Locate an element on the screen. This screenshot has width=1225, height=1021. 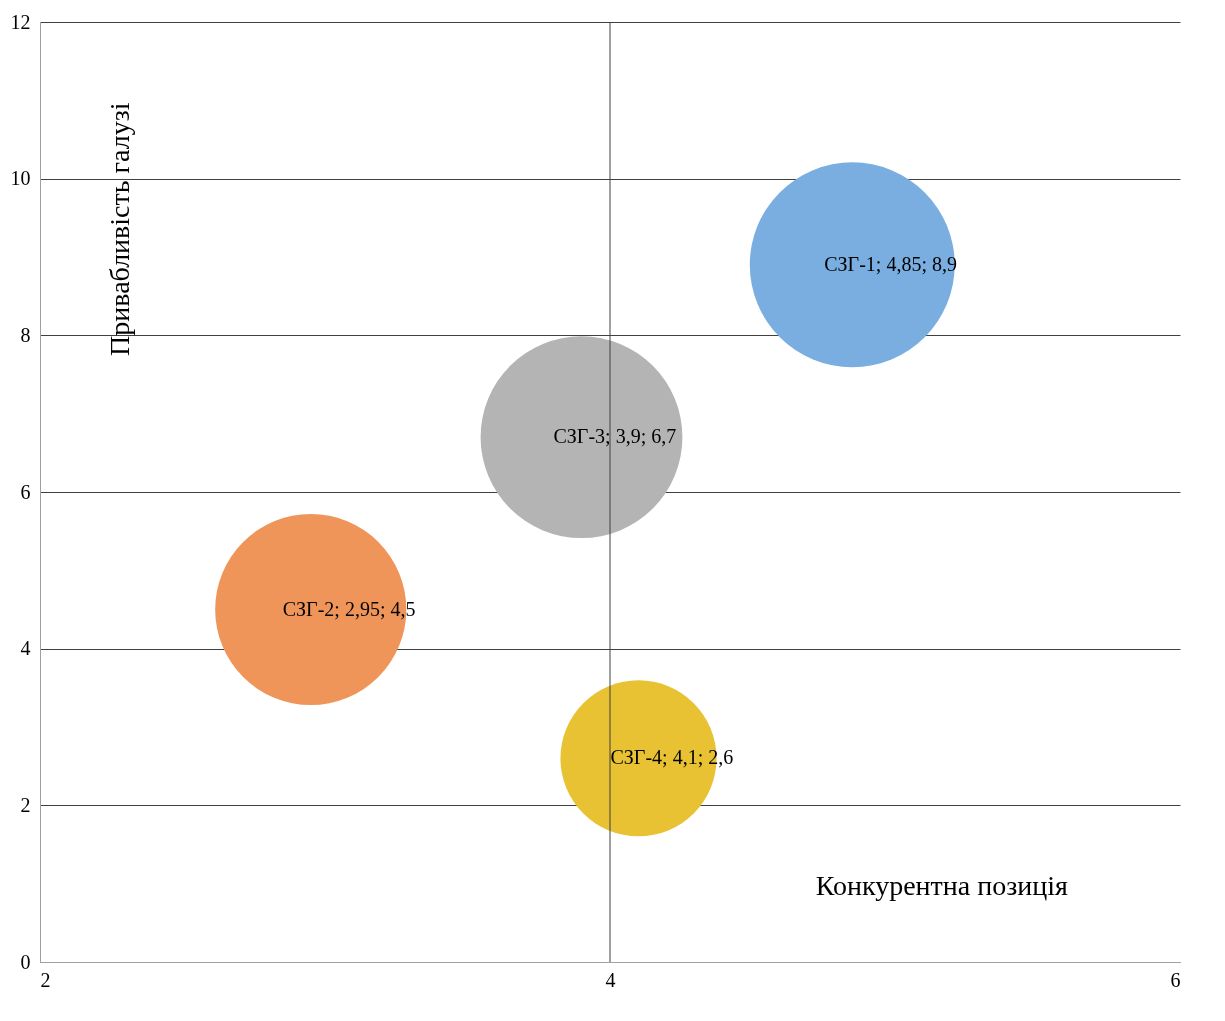
y-tick-label: 4 is located at coordinates (25, 648).